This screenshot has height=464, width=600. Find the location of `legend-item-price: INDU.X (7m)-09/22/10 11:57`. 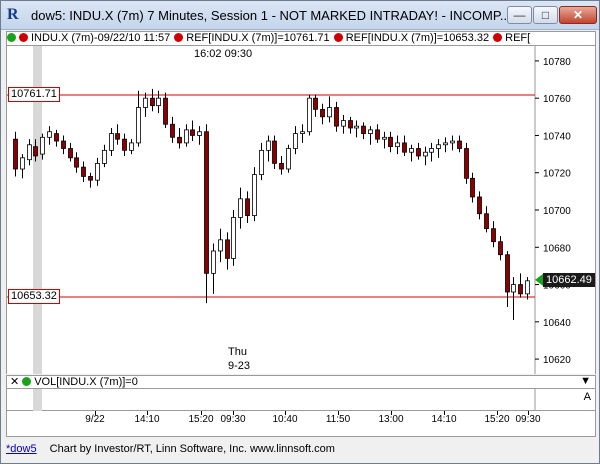

legend-item-price: INDU.X (7m)-09/22/10 11:57 is located at coordinates (88, 38).